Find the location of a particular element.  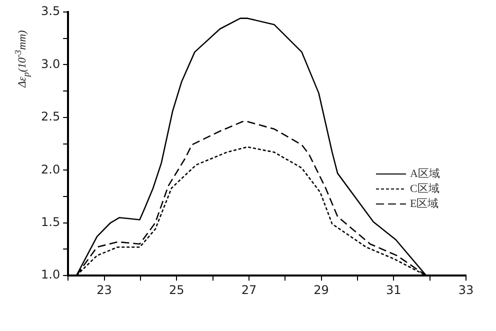

y-tick-label: 1.5 is located at coordinates (50, 222).